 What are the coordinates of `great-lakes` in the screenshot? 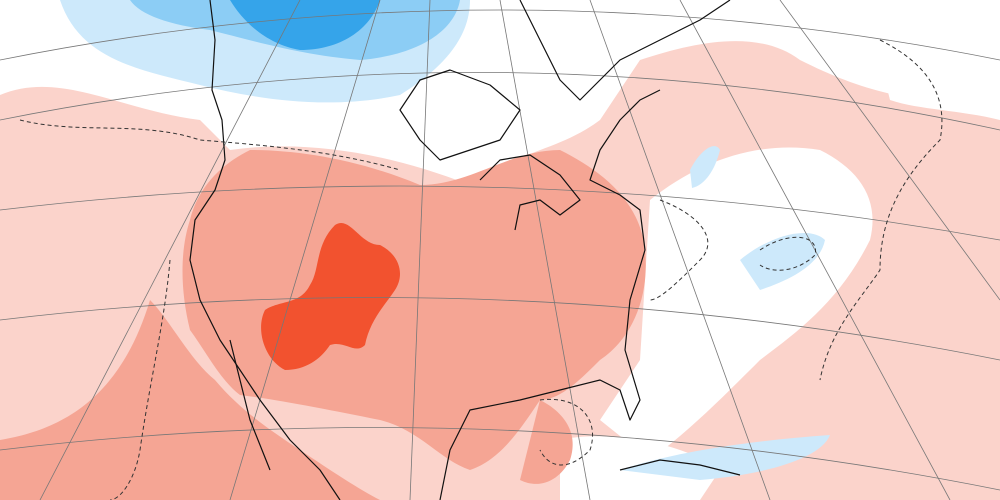 It's located at (530, 192).